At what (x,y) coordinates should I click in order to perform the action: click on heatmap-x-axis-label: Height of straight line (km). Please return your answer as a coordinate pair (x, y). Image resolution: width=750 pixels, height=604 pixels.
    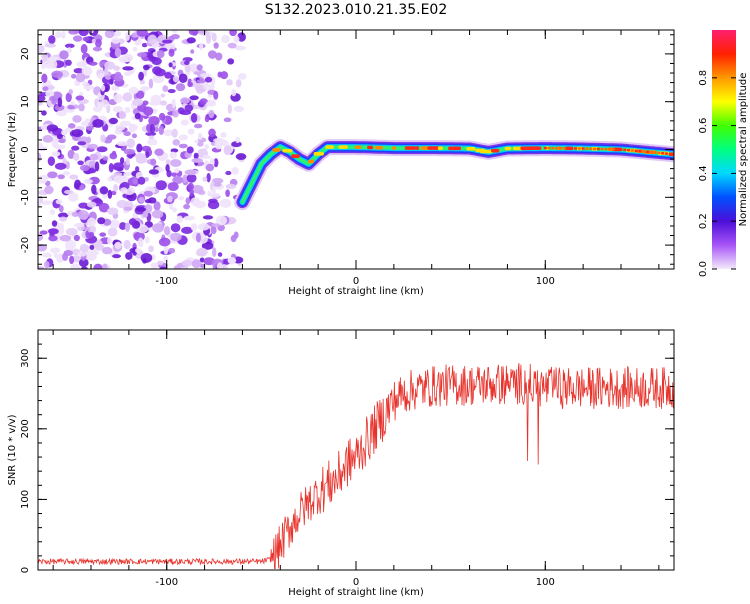
    Looking at the image, I should click on (356, 291).